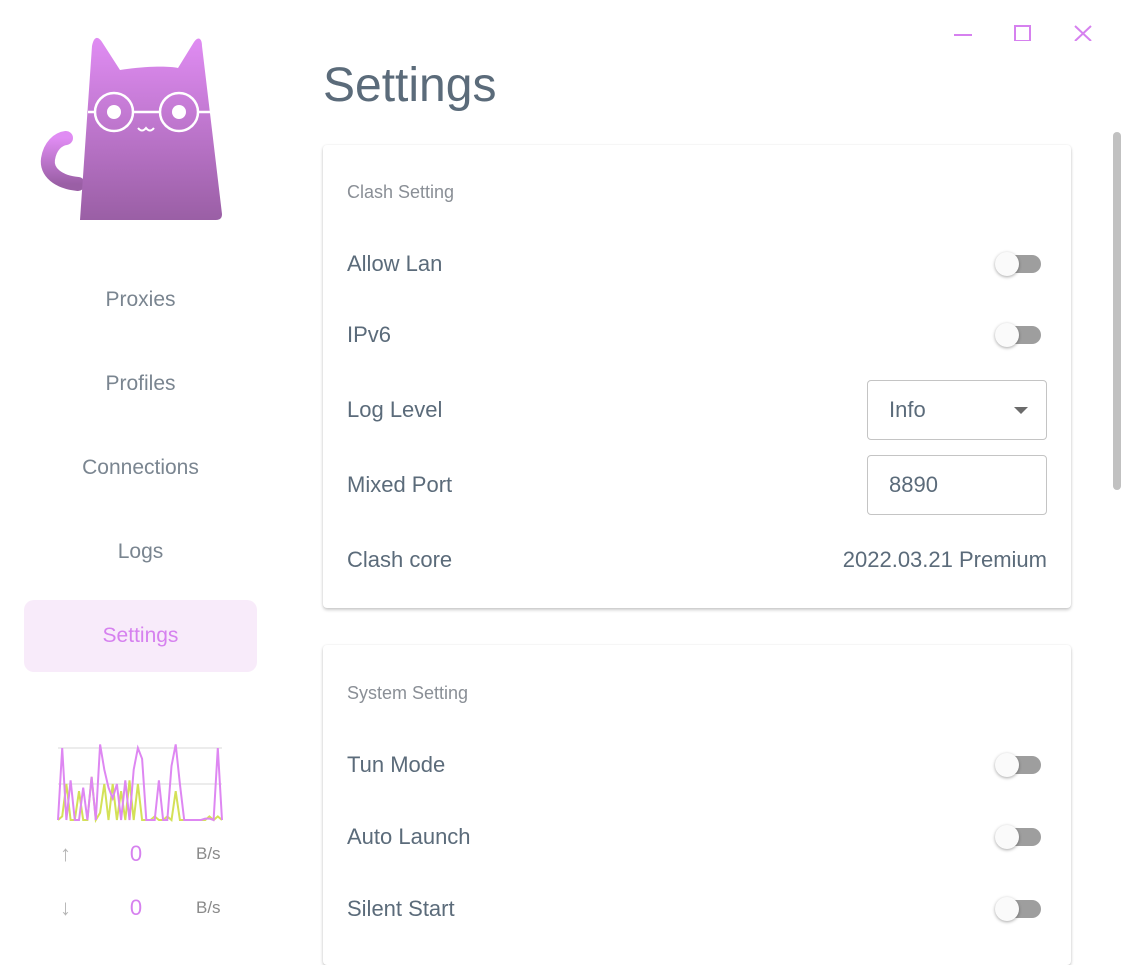  What do you see at coordinates (395, 263) in the screenshot?
I see `row-label: Allow Lan` at bounding box center [395, 263].